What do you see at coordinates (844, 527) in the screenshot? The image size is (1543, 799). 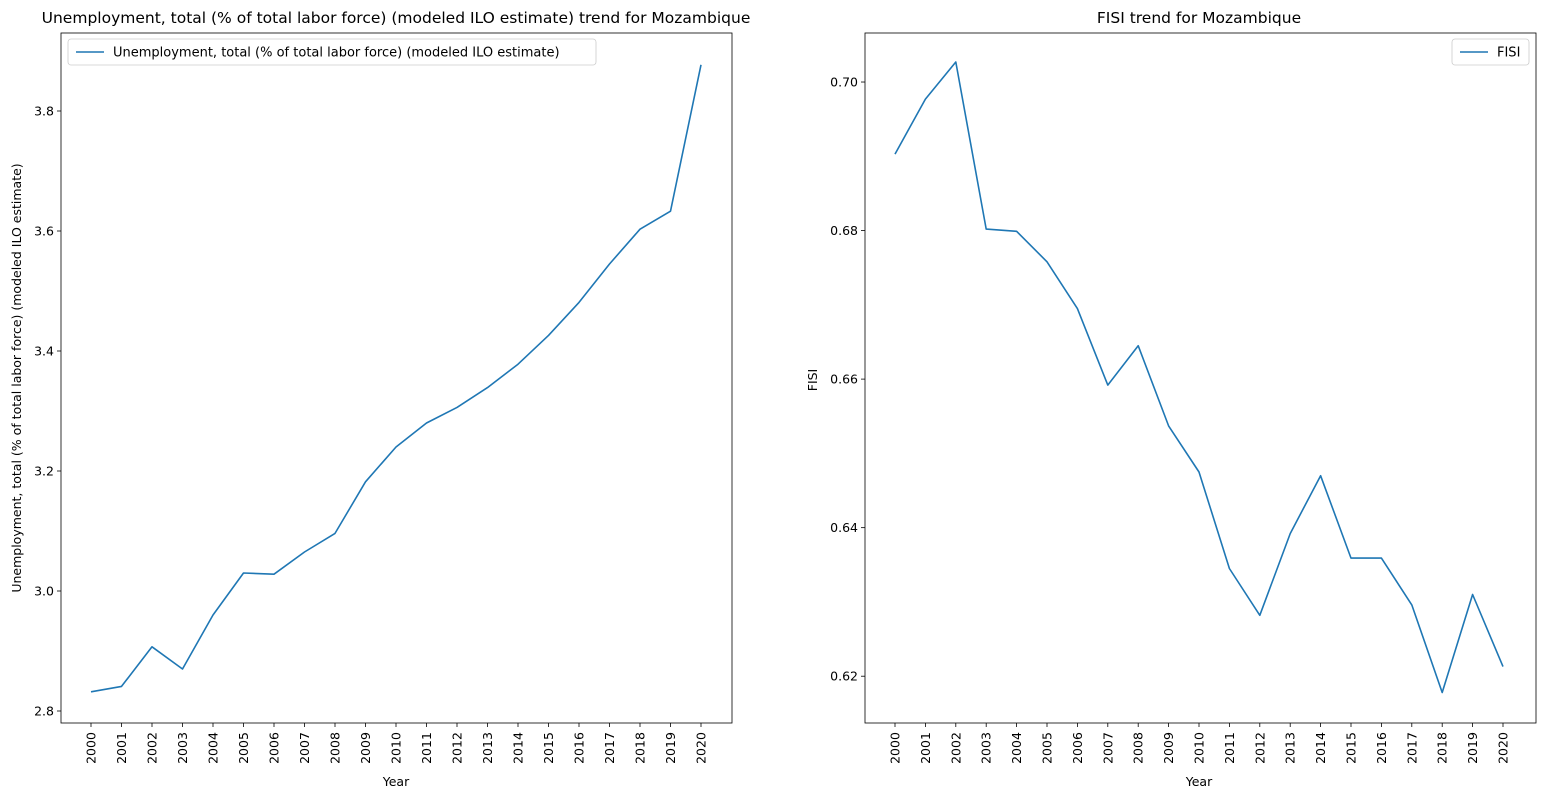 I see `y-tick-label: 0.64` at bounding box center [844, 527].